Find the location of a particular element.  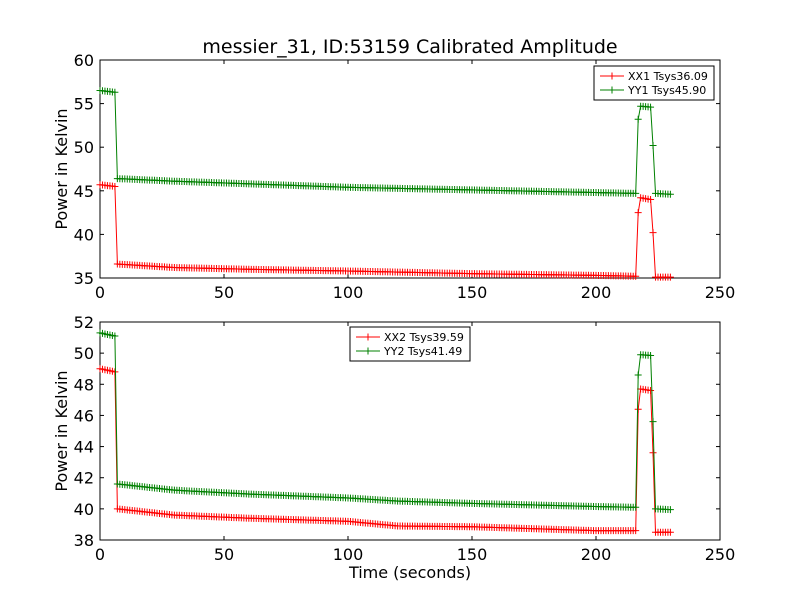

y-tick-label: 44 is located at coordinates (84, 447).